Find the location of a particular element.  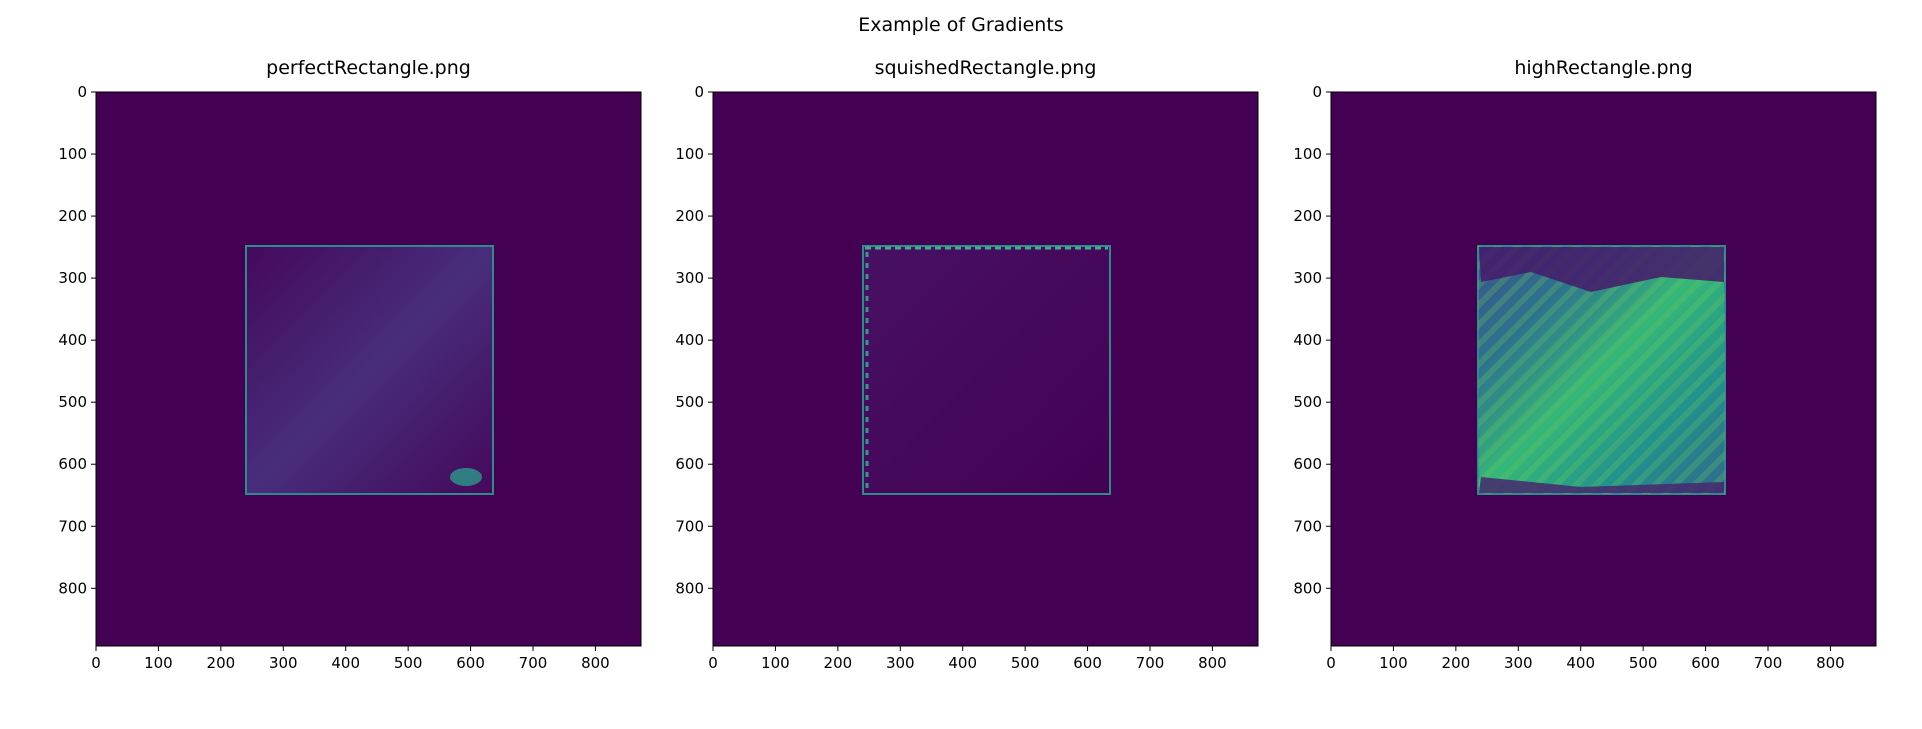

panel-title: squishedRectangle.png is located at coordinates (986, 68).